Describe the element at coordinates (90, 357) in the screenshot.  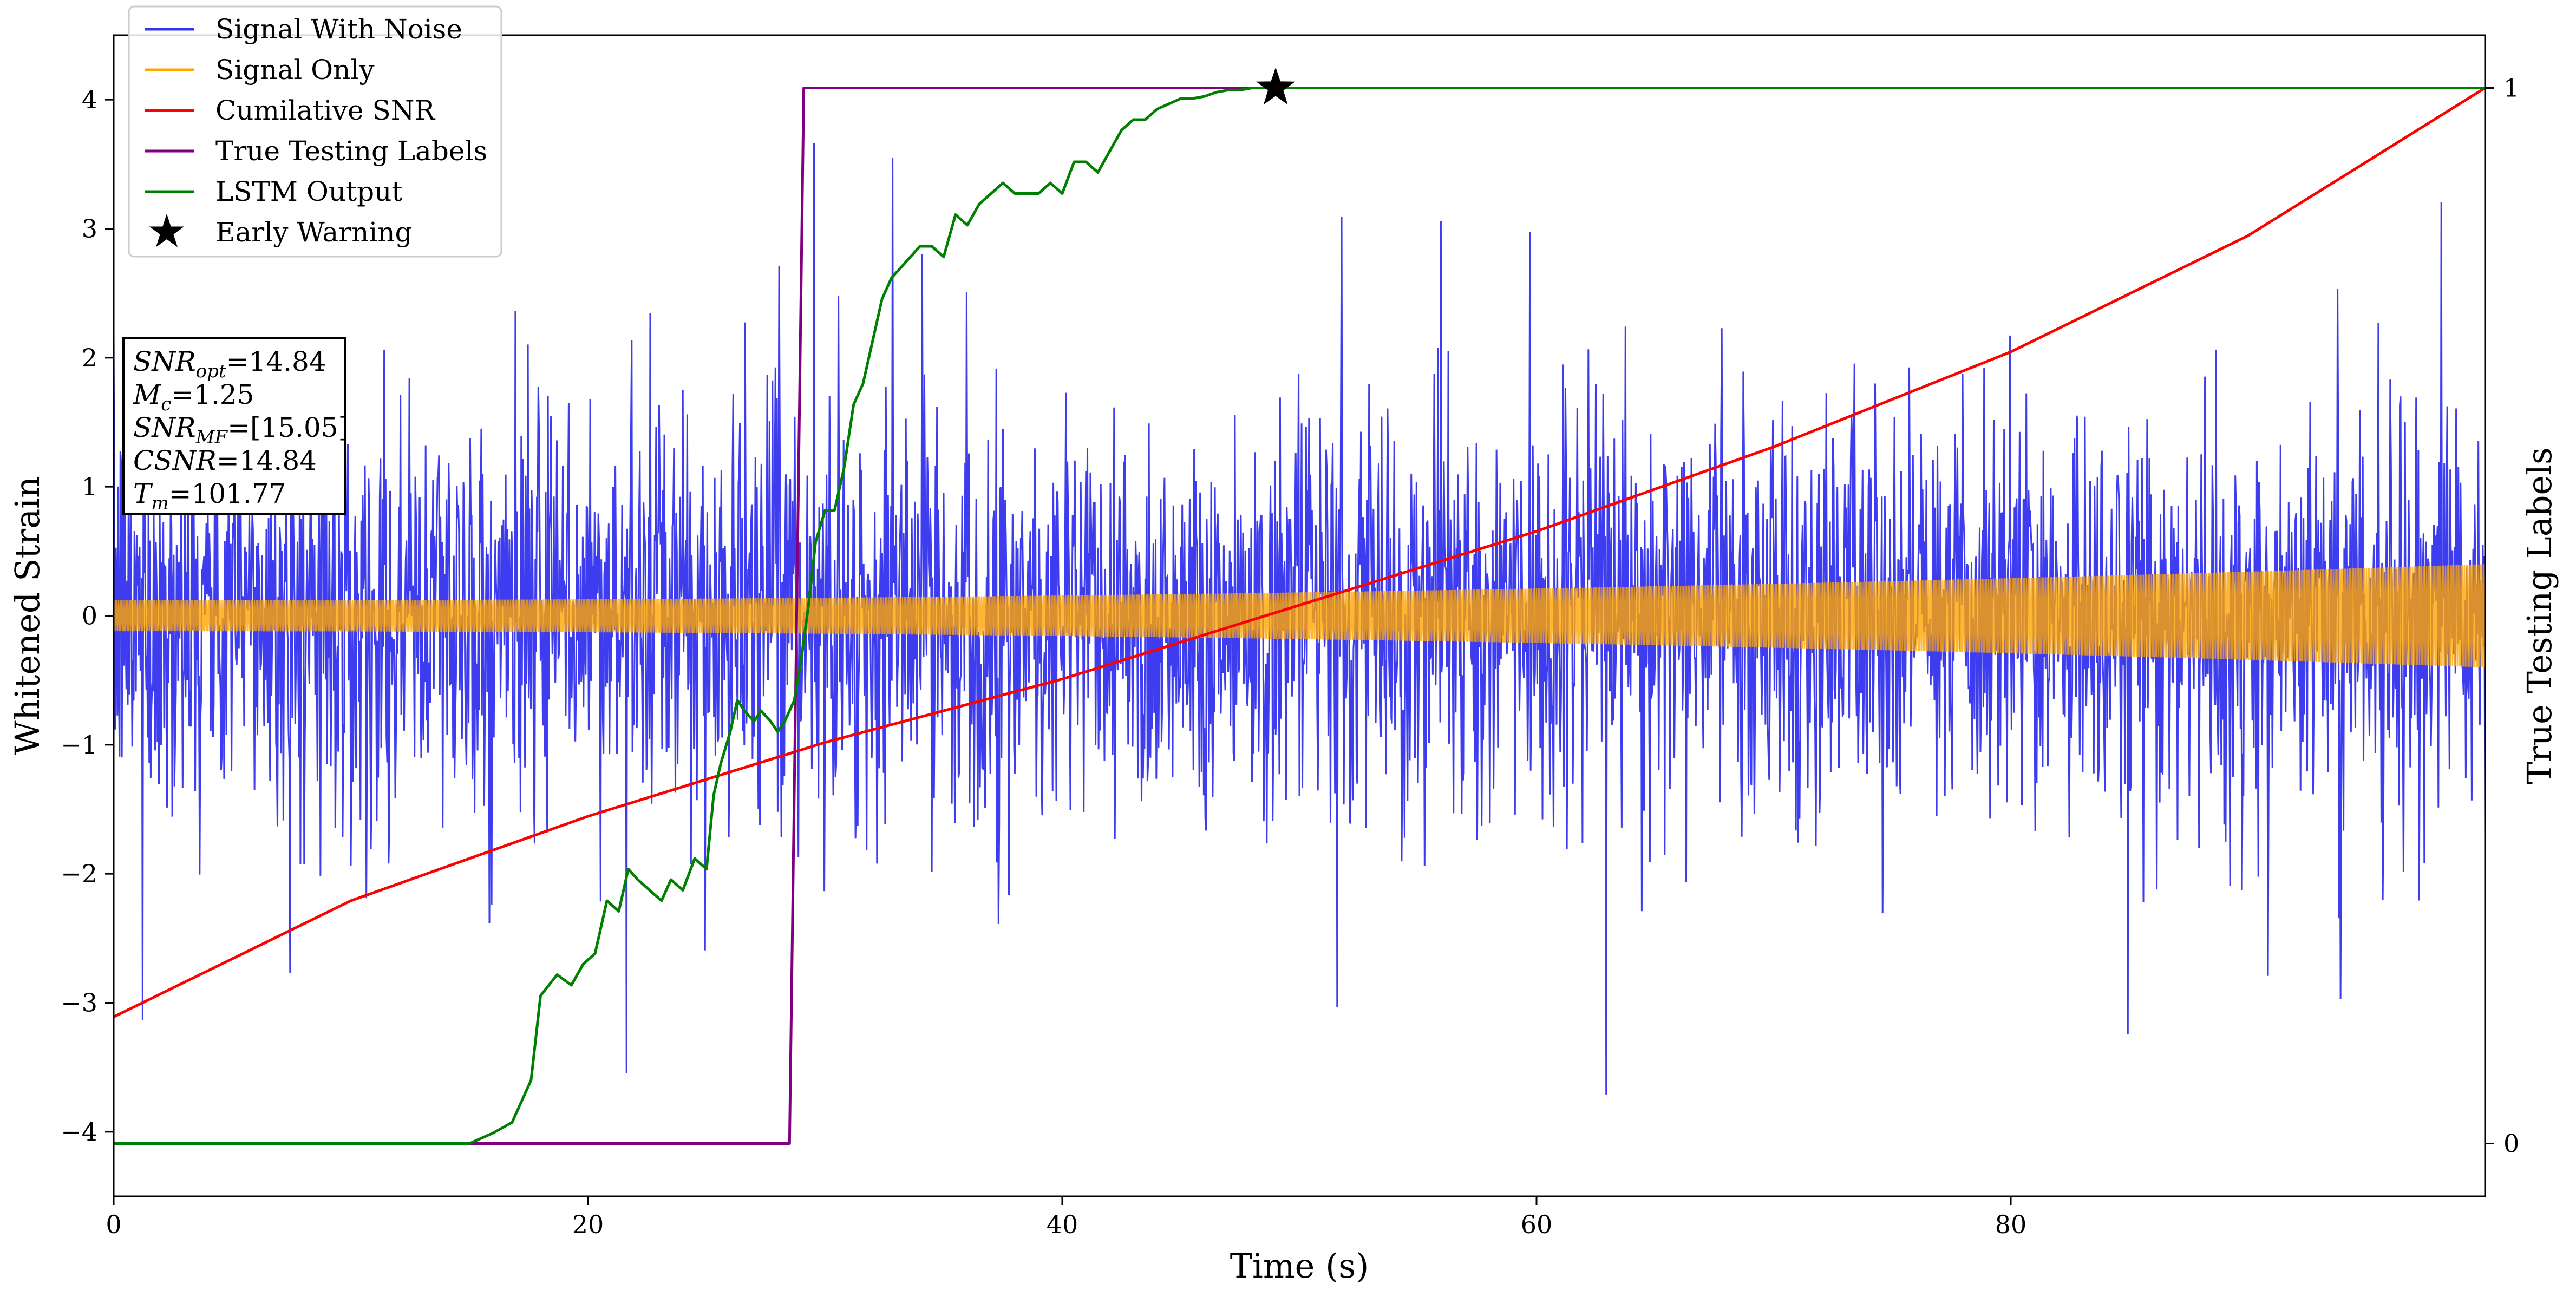
I see `y-tick-label: 2` at that location.